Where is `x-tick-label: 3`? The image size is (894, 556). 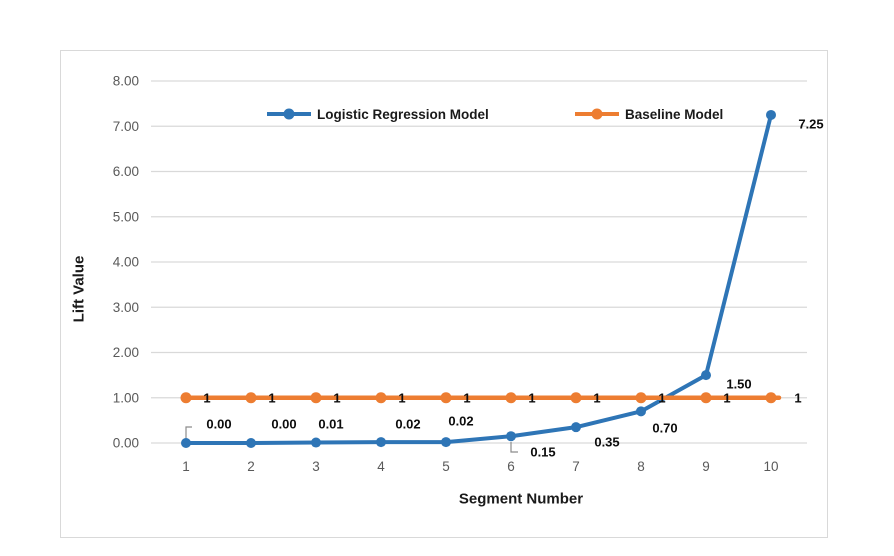 x-tick-label: 3 is located at coordinates (316, 466).